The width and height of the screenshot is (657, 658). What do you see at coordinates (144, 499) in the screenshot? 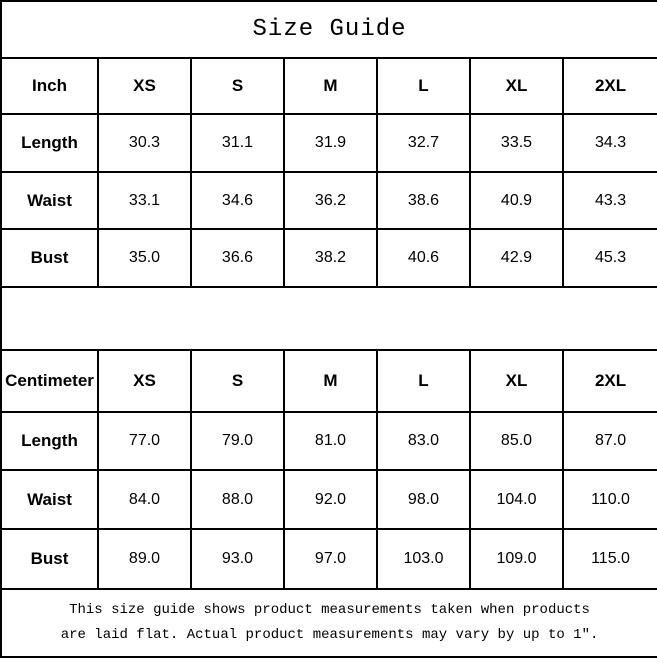
I see `cell: 84.0` at bounding box center [144, 499].